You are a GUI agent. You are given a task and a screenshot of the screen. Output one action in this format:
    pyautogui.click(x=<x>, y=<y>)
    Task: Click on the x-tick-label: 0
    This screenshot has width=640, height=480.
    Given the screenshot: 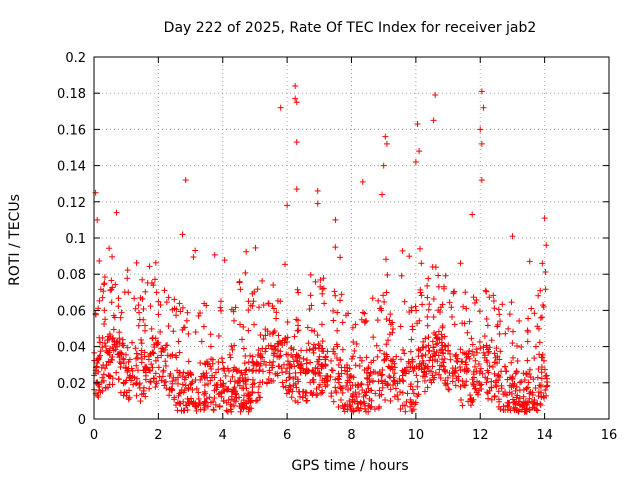 What is the action you would take?
    pyautogui.click(x=94, y=435)
    